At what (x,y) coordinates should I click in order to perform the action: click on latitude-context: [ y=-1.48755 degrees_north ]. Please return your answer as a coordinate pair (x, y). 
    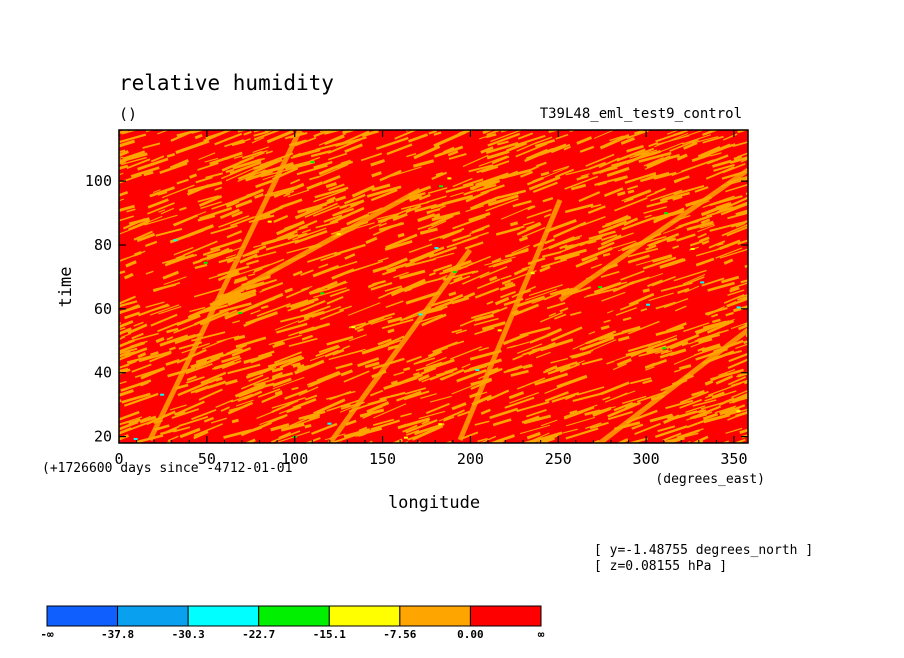
    Looking at the image, I should click on (703, 550).